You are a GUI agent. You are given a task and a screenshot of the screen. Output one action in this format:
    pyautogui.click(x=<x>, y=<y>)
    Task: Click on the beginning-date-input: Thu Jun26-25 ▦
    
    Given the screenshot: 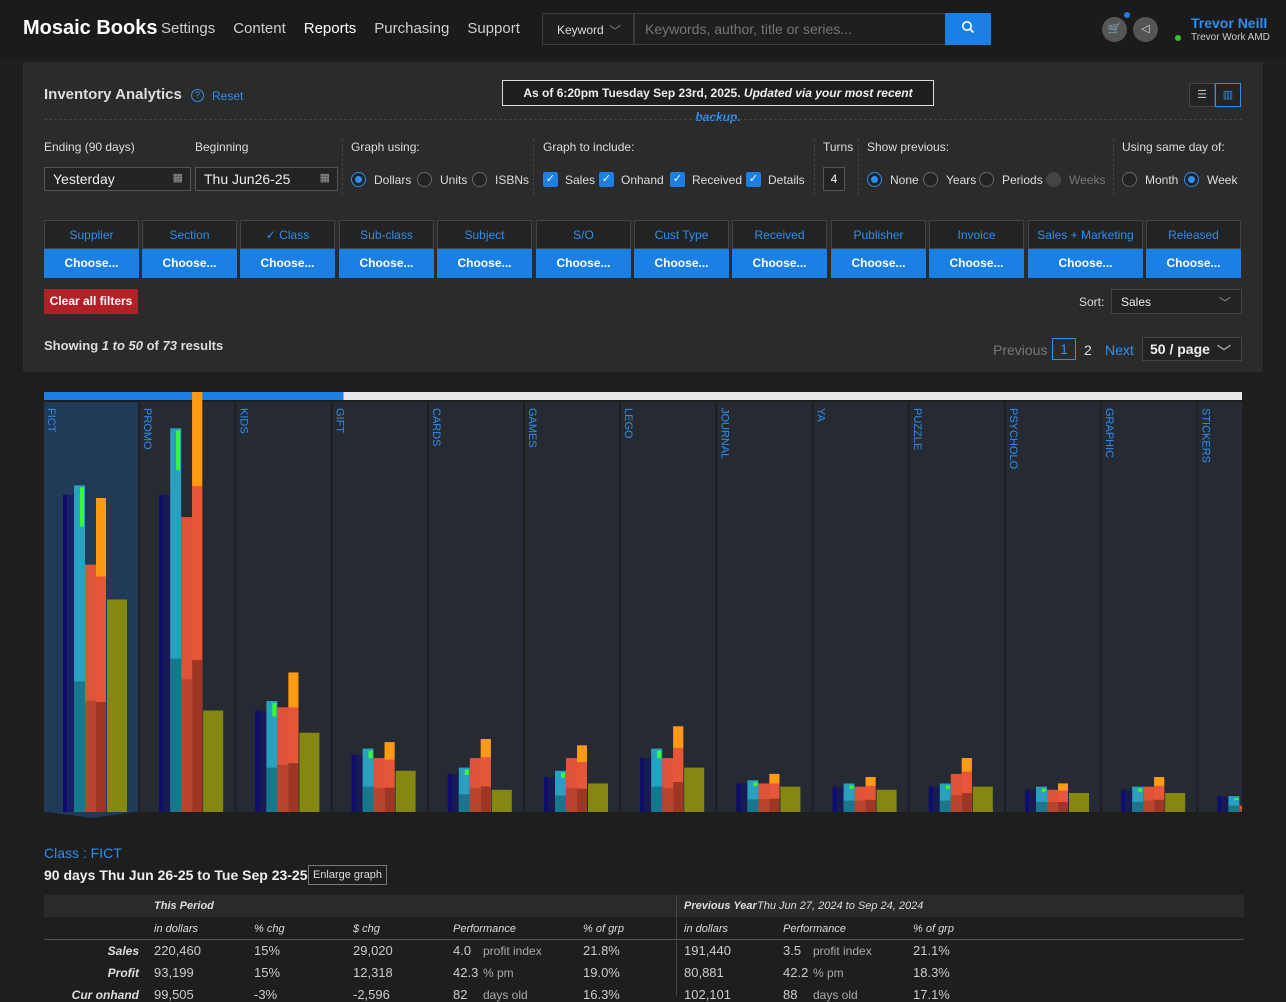 What is the action you would take?
    pyautogui.click(x=266, y=179)
    